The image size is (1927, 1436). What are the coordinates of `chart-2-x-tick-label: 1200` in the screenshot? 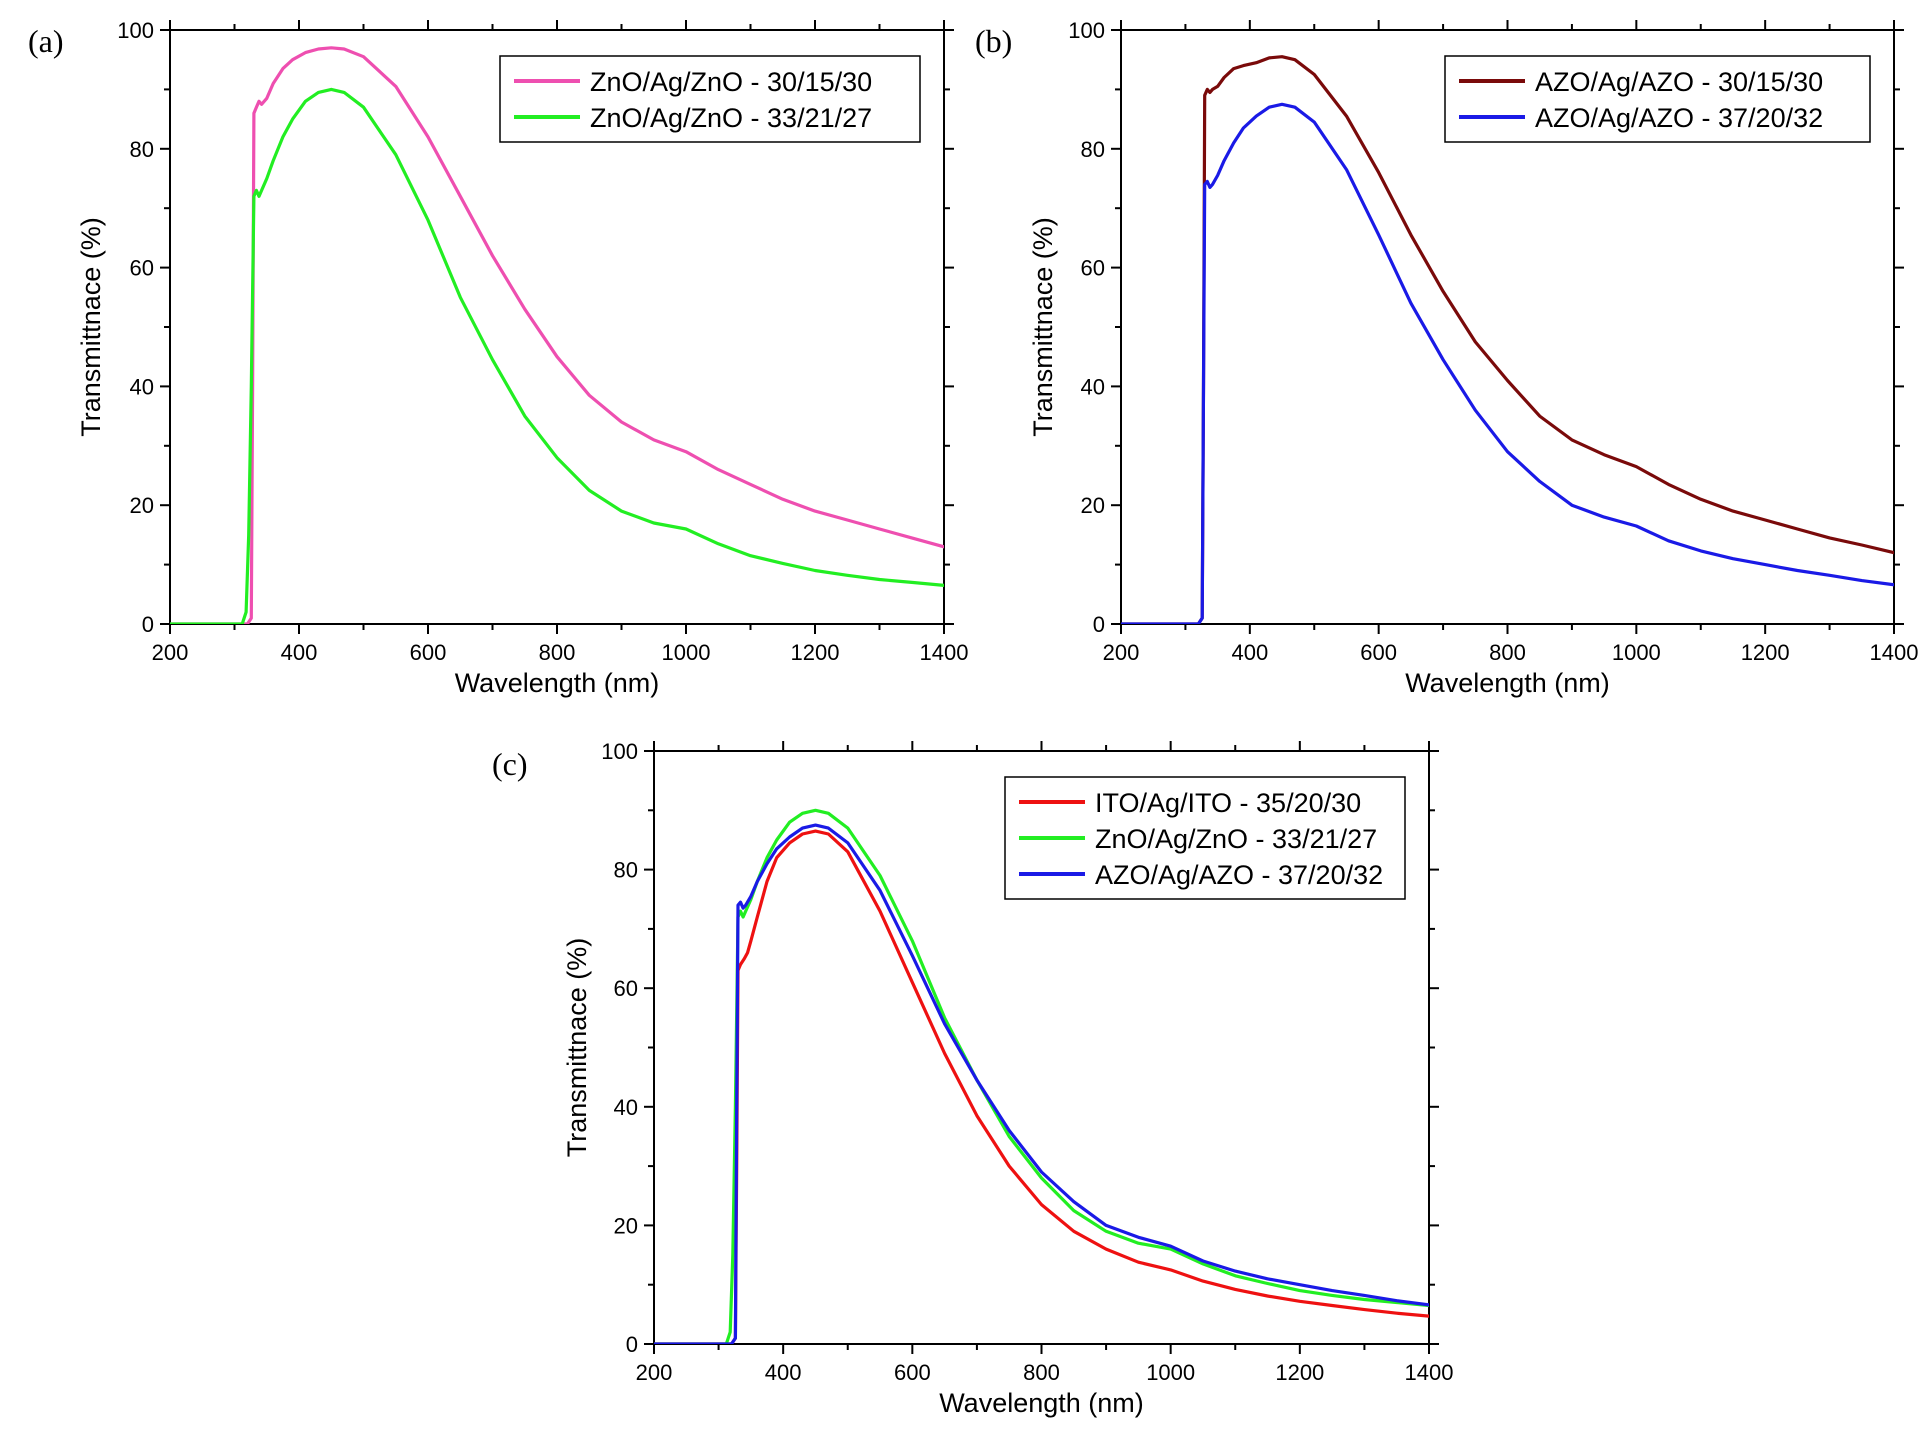 It's located at (1765, 652).